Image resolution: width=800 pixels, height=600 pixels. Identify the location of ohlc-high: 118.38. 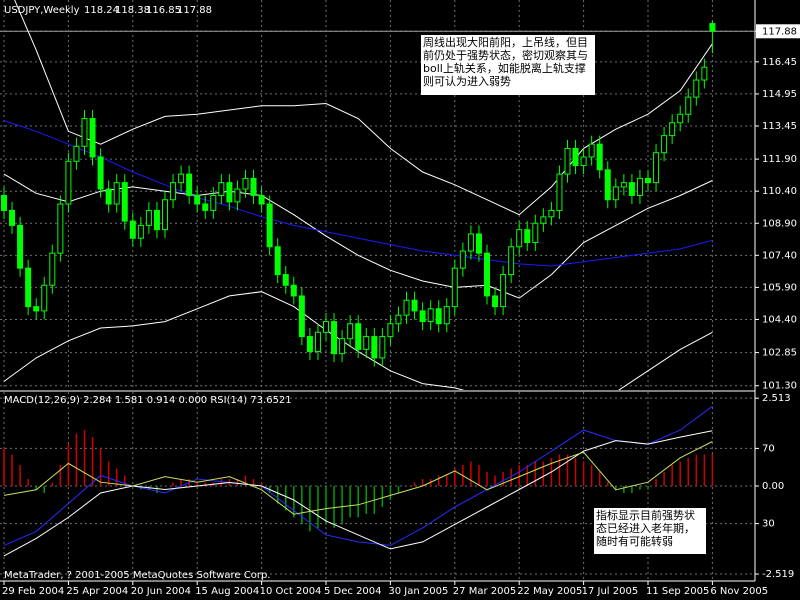
(132, 10).